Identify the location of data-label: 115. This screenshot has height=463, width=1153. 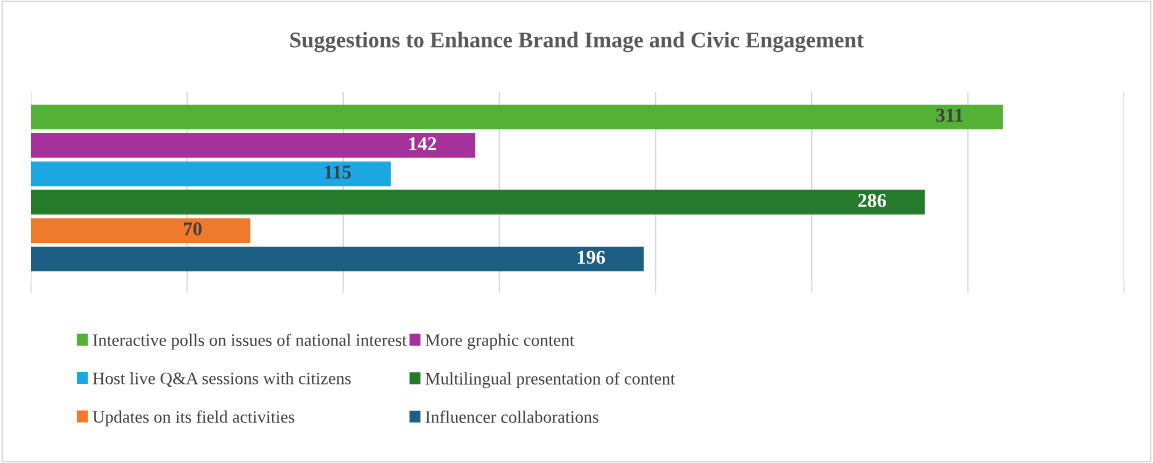
(338, 172).